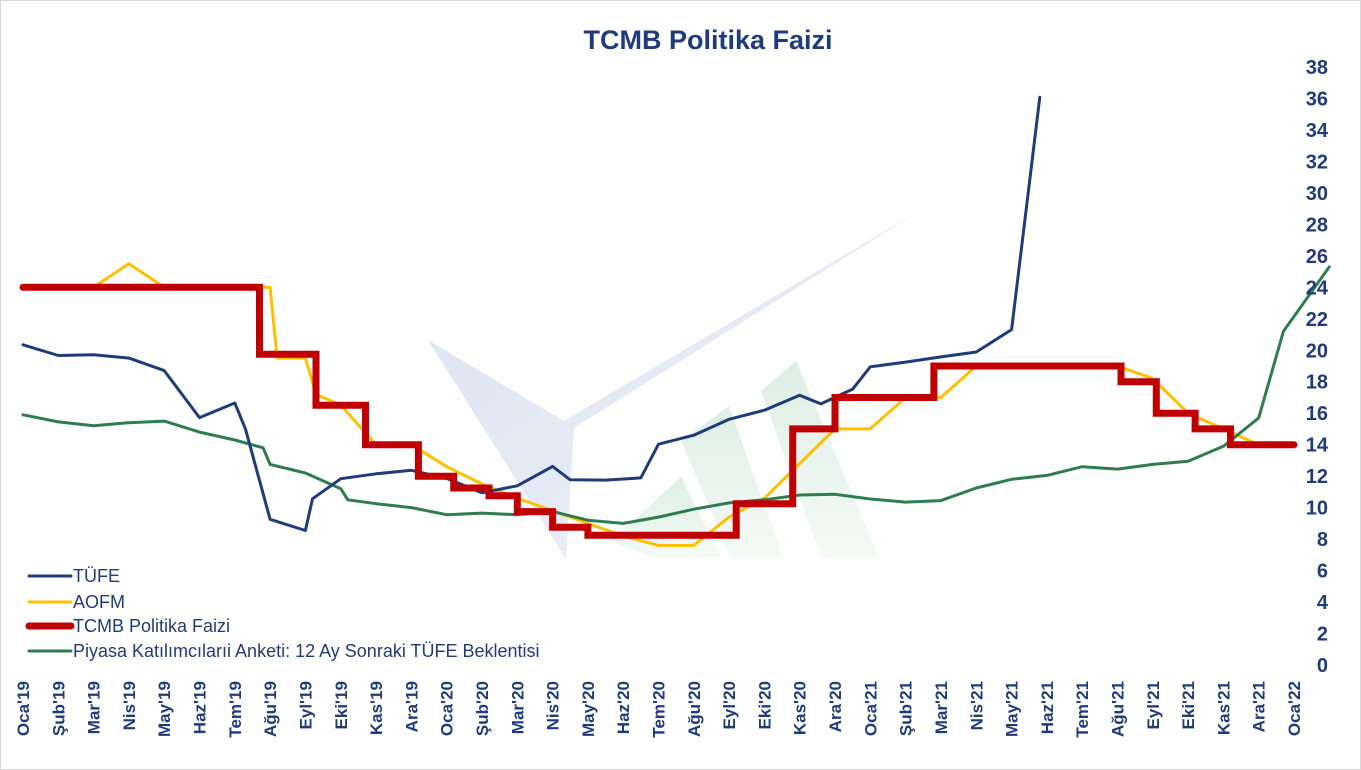 The height and width of the screenshot is (770, 1361). Describe the element at coordinates (1322, 666) in the screenshot. I see `y-tick-label-0: 0` at that location.